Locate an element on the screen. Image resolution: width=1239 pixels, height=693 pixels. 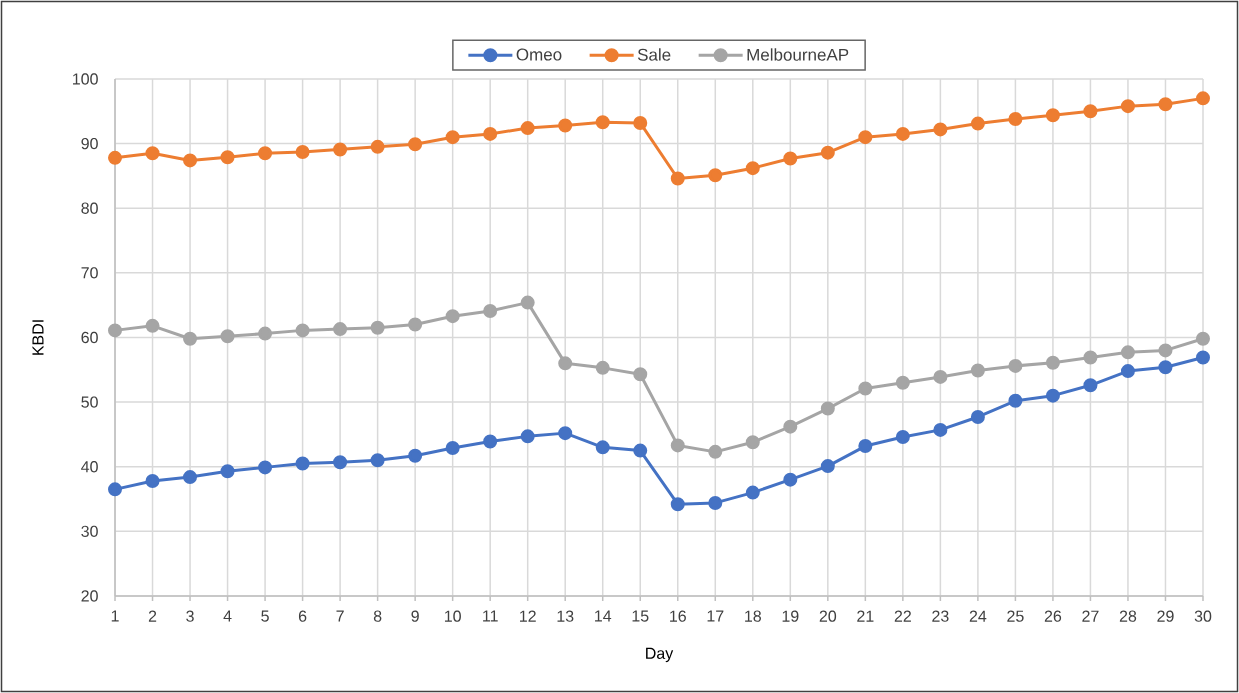
x-tick-label: 30 is located at coordinates (1203, 616).